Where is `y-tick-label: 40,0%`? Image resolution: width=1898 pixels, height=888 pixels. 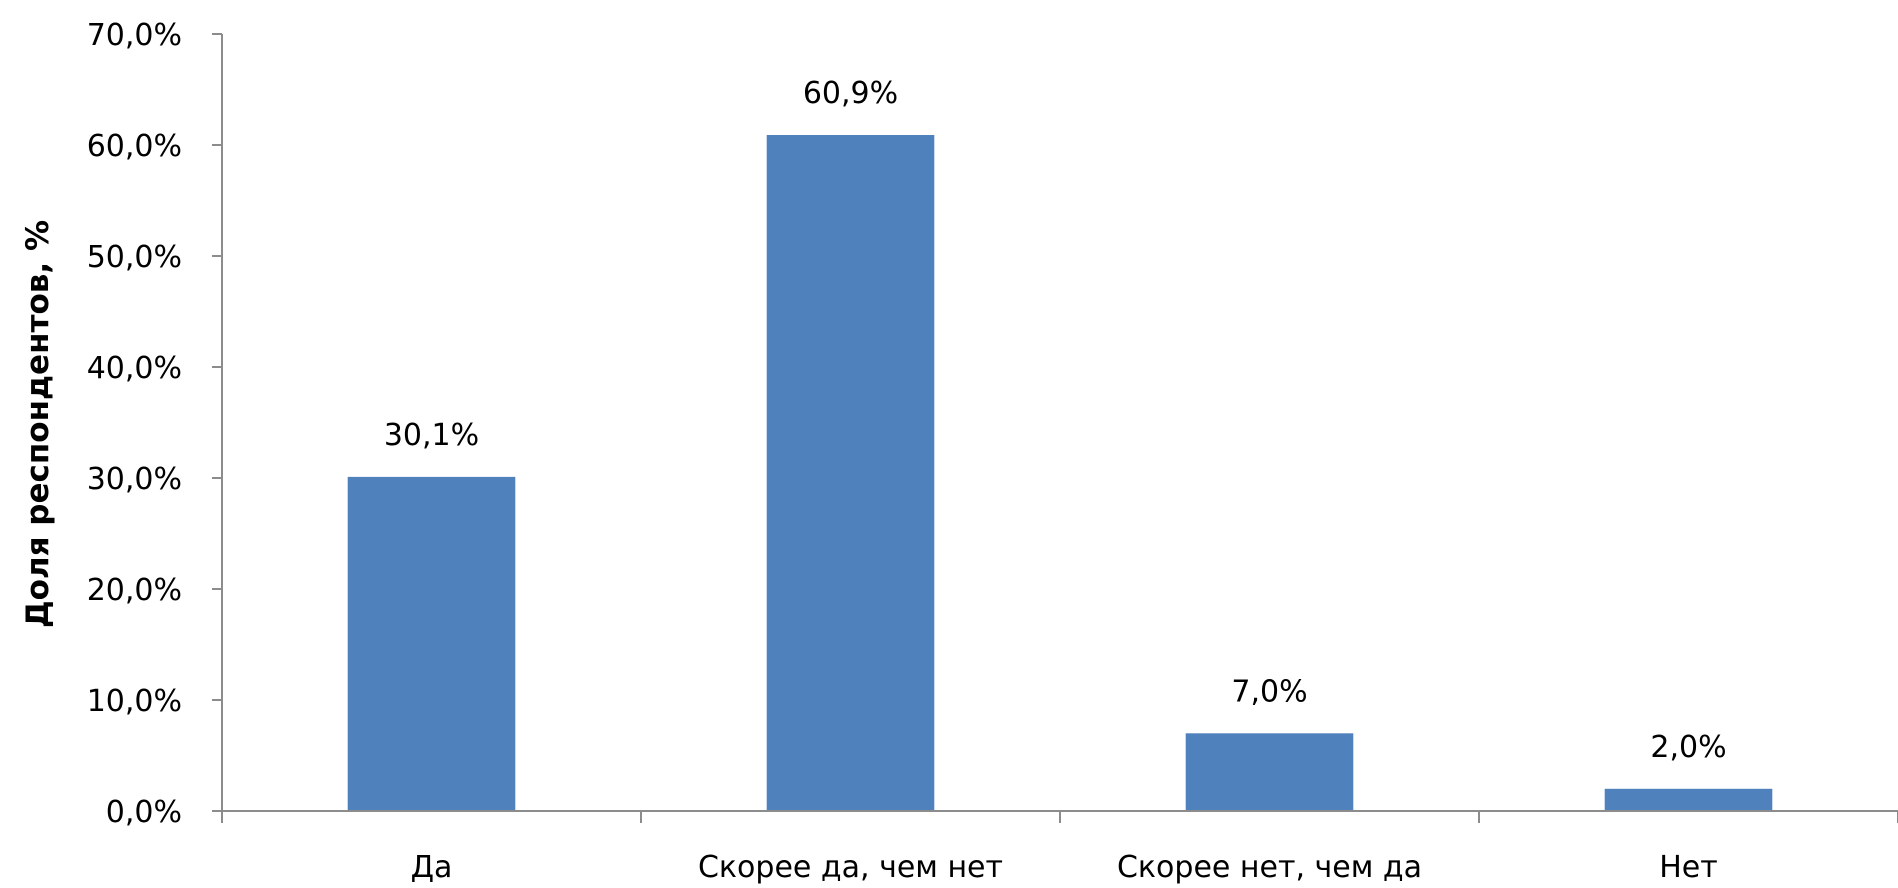 y-tick-label: 40,0% is located at coordinates (134, 368).